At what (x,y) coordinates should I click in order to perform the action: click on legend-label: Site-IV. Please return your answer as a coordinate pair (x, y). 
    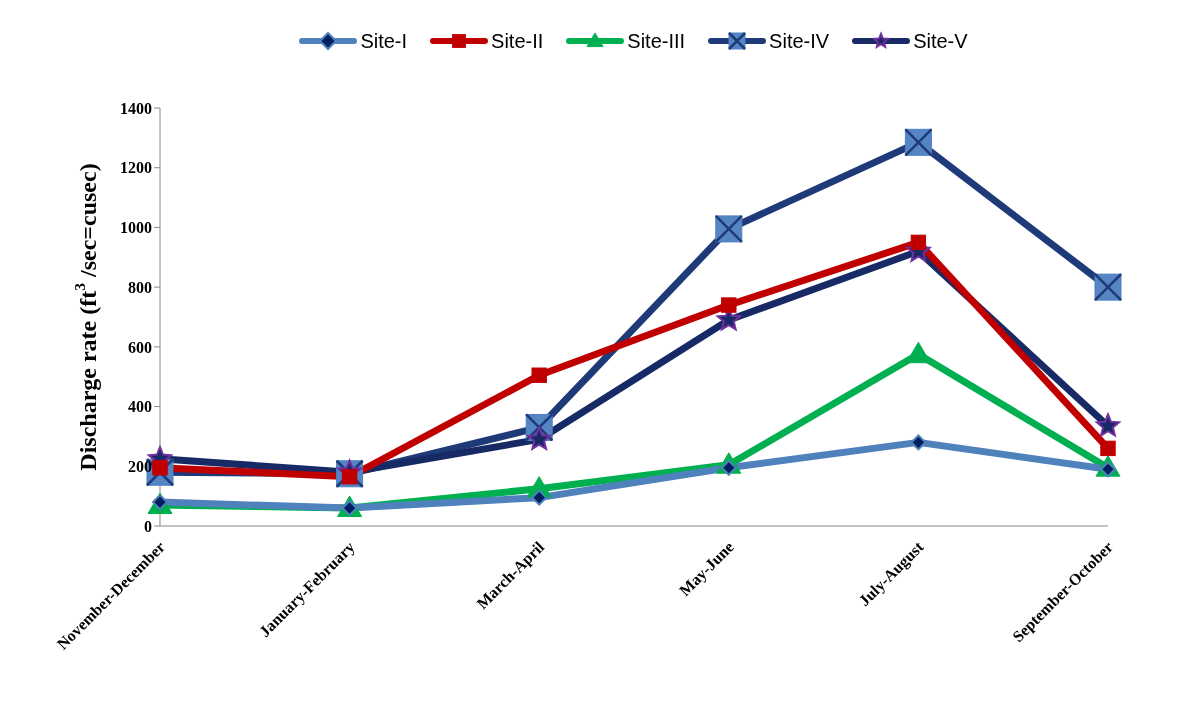
    Looking at the image, I should click on (799, 41).